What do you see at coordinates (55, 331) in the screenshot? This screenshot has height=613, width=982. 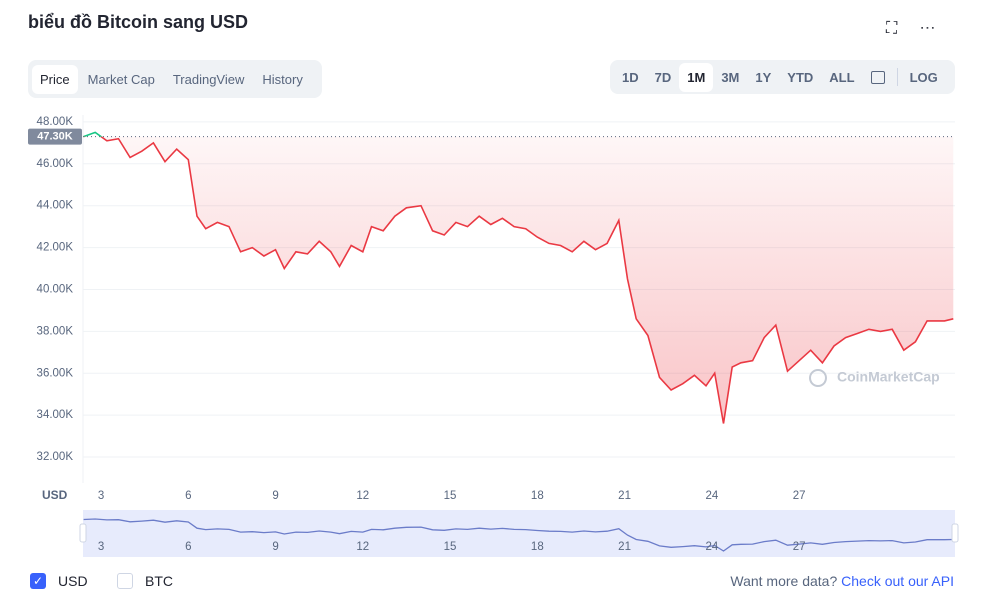 I see `y-tick-label: 38.00K` at bounding box center [55, 331].